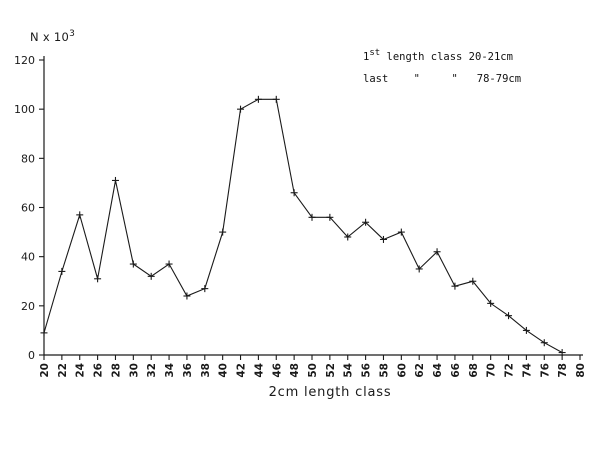  Describe the element at coordinates (402, 370) in the screenshot. I see `x-tick-label: 60` at that location.